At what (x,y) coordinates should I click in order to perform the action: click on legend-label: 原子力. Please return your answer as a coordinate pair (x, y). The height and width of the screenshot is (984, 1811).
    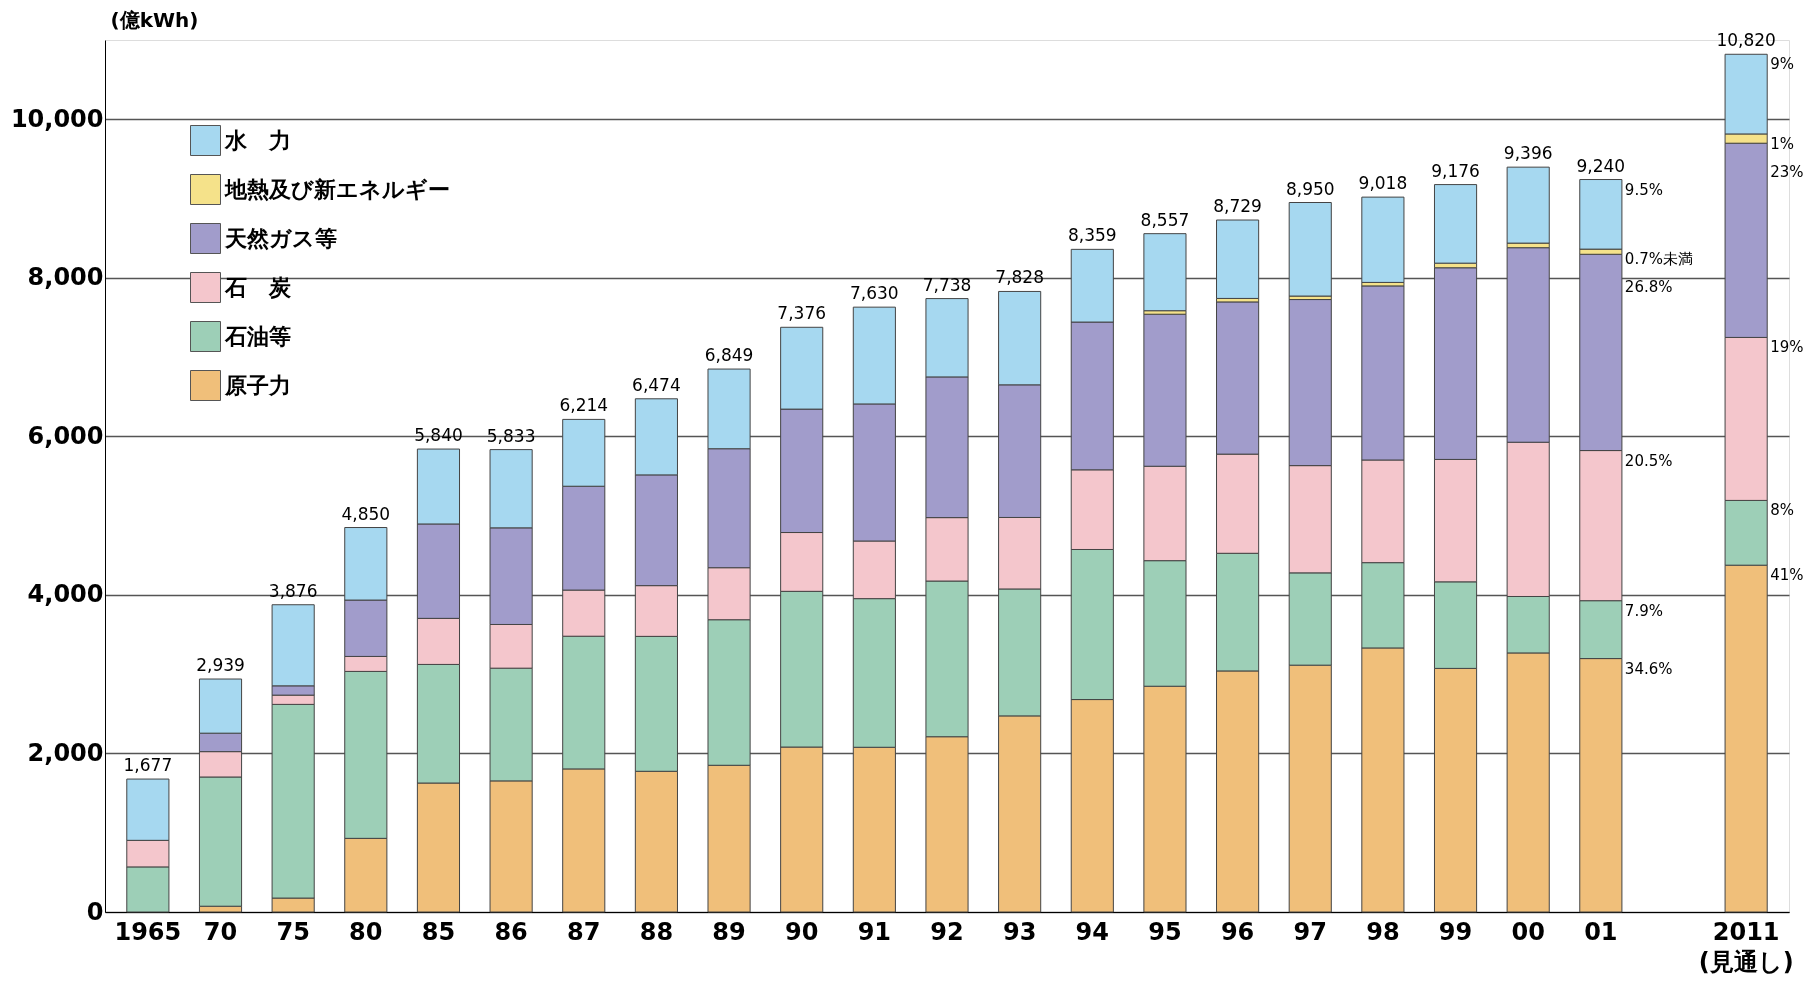
    Looking at the image, I should click on (257, 385).